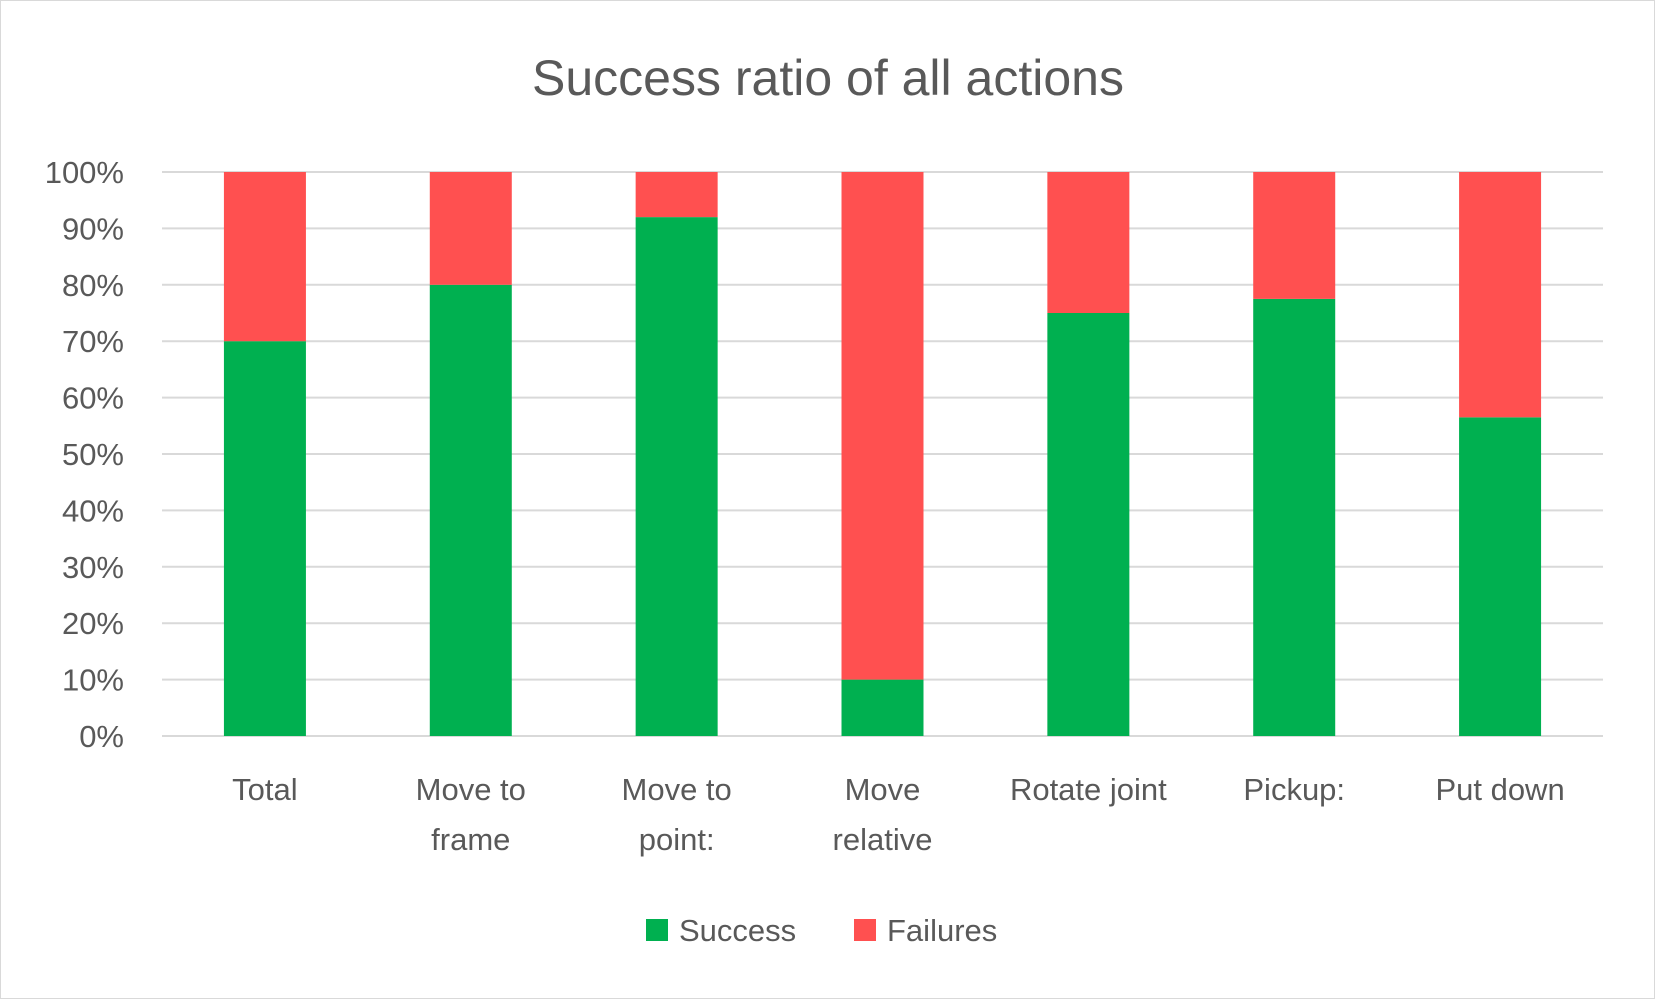 Image resolution: width=1655 pixels, height=1000 pixels. Describe the element at coordinates (865, 930) in the screenshot. I see `legend-swatch-failures` at that location.